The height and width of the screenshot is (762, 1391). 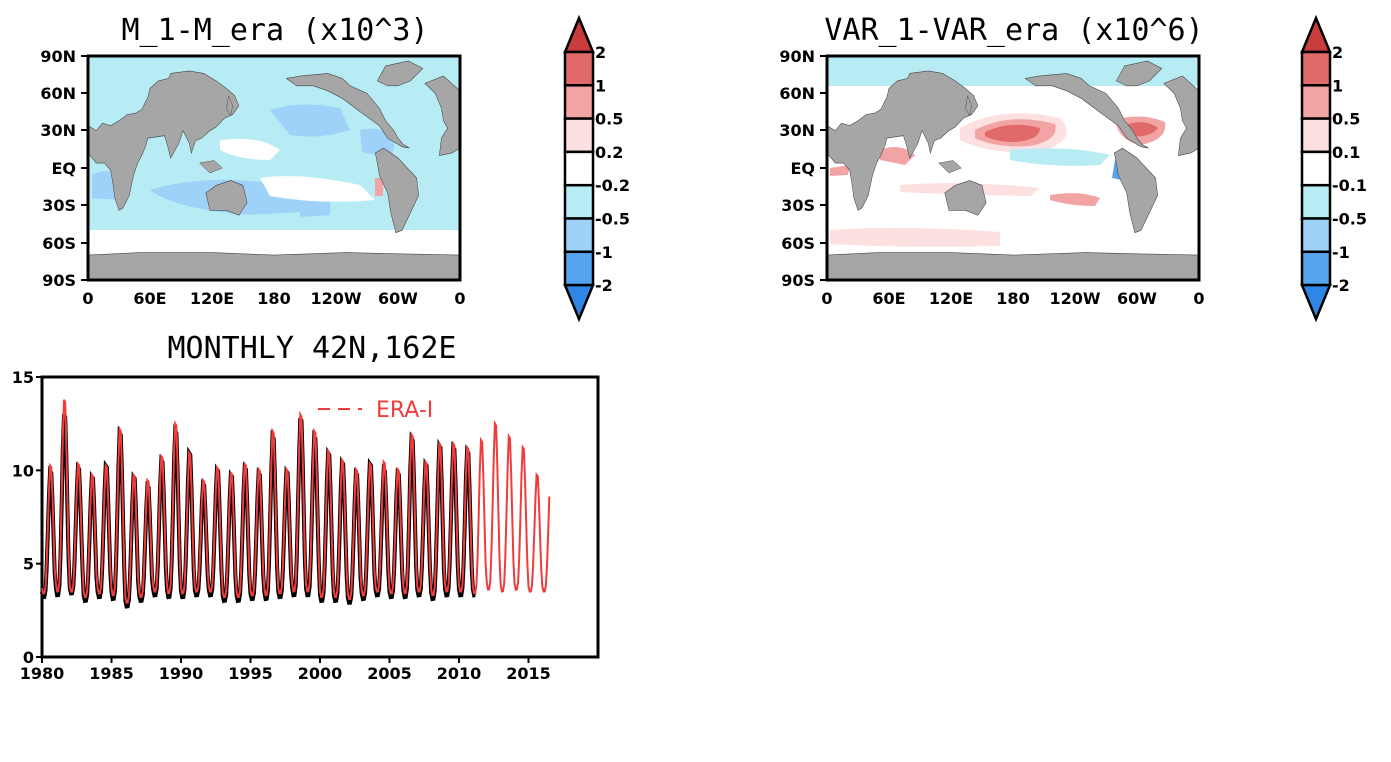 What do you see at coordinates (797, 56) in the screenshot?
I see `map2-ytick: 90N` at bounding box center [797, 56].